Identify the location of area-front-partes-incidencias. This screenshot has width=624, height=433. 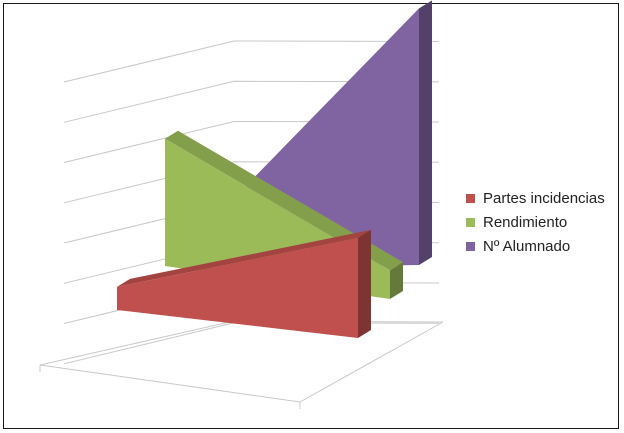
(237, 287).